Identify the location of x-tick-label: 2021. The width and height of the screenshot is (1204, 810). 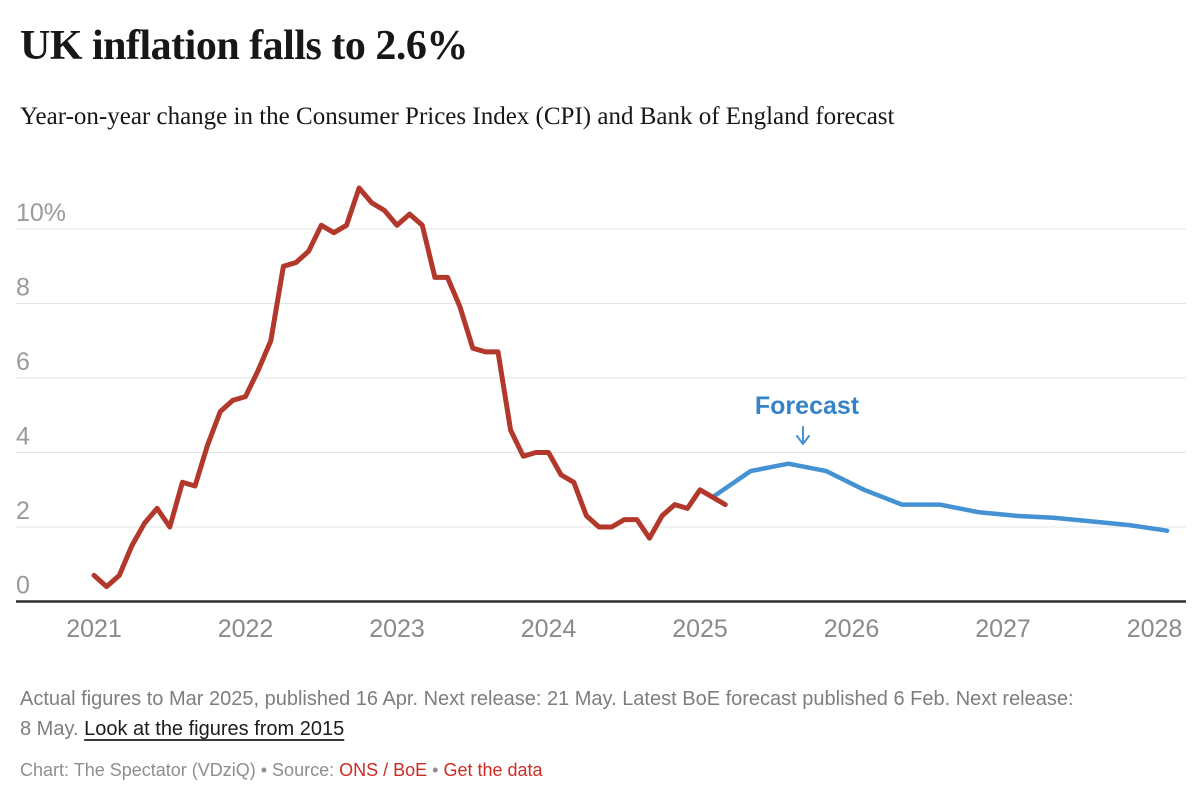
(94, 629).